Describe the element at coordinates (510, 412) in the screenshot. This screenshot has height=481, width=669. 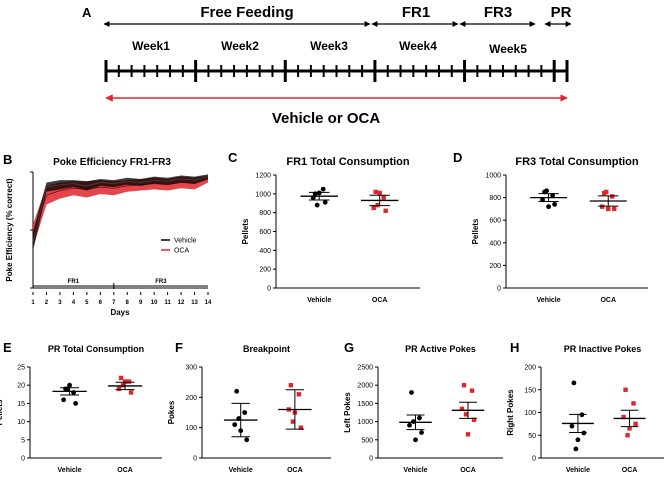
I see `y-axis-label: Right Pokes` at that location.